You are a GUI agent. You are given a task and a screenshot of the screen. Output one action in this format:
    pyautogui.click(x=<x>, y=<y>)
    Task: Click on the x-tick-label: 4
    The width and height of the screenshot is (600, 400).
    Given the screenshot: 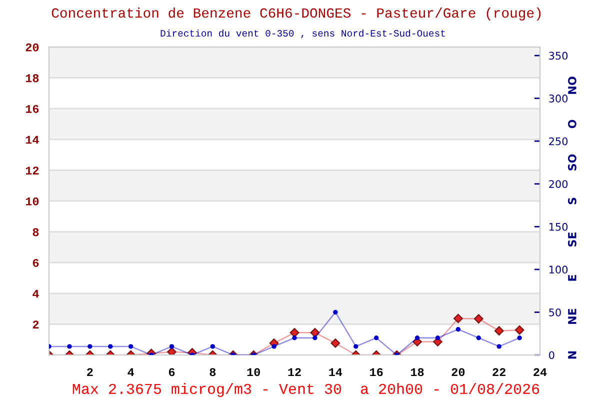 What is the action you would take?
    pyautogui.click(x=131, y=372)
    